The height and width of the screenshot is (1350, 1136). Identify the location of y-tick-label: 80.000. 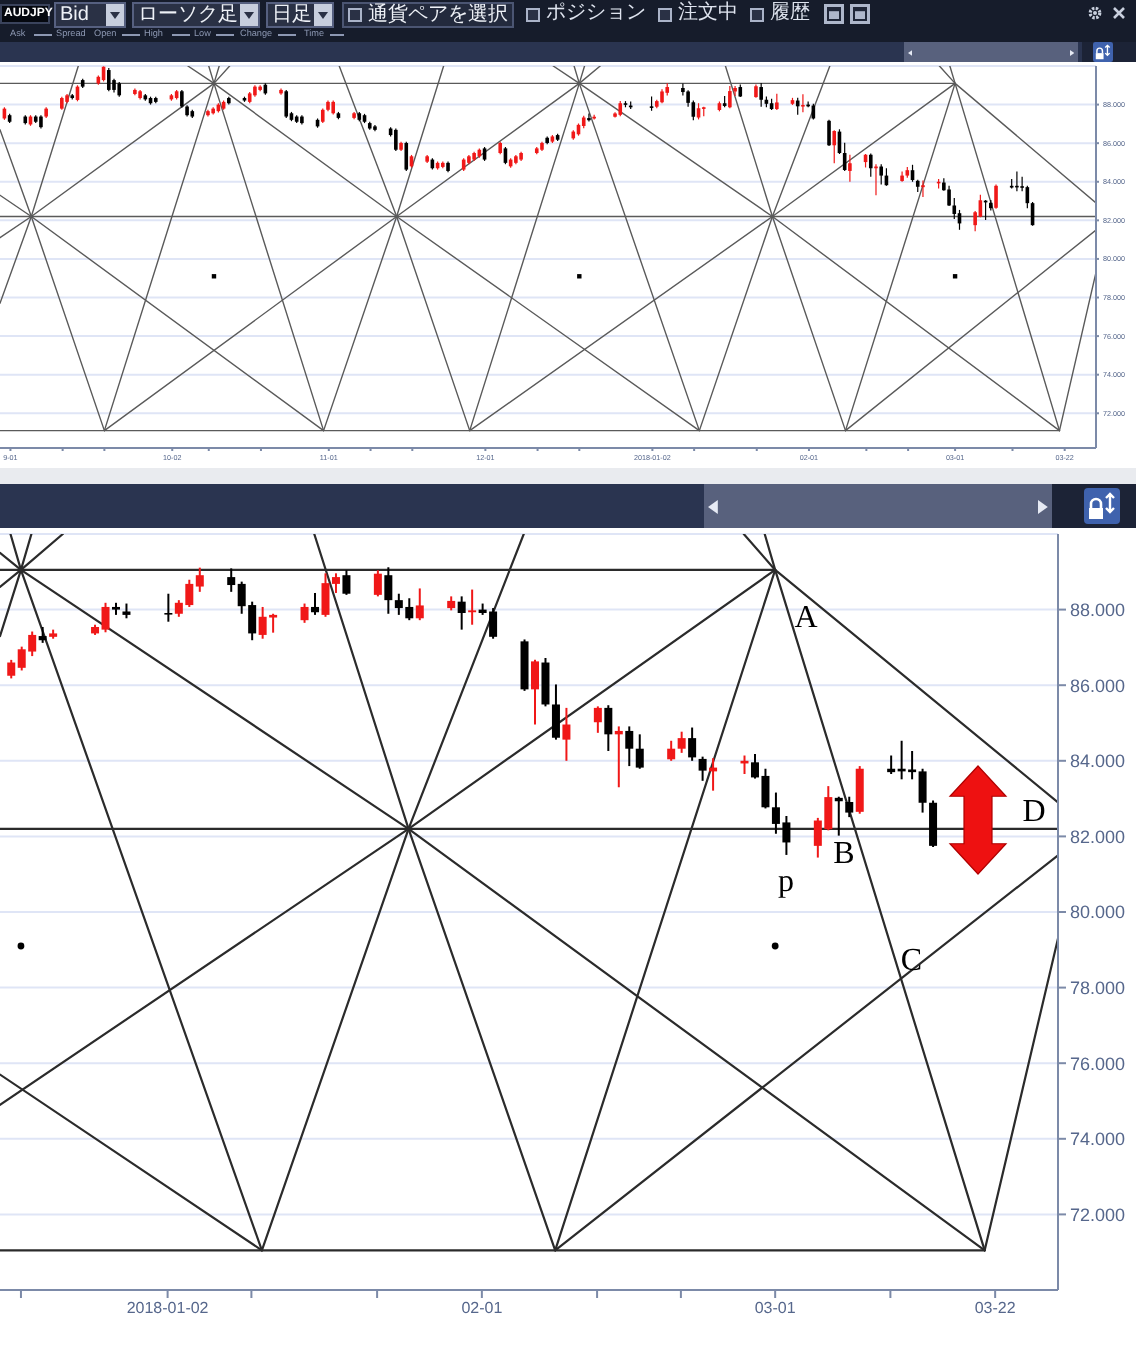
(1098, 912).